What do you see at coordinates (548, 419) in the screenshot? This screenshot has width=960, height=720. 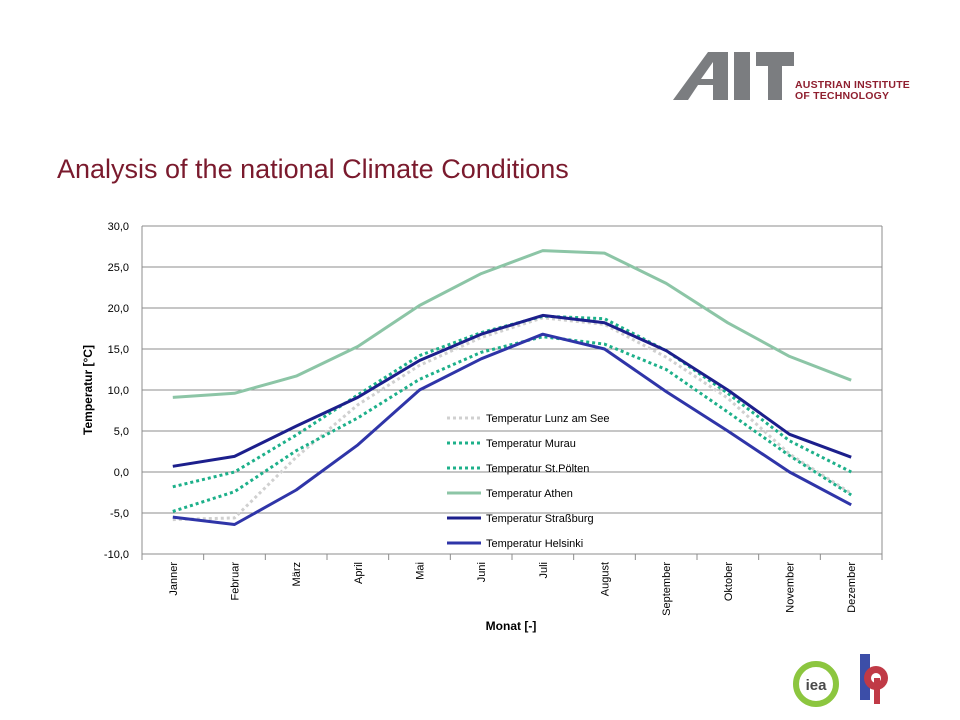 I see `legend-label: Temperatur Lunz am See` at bounding box center [548, 419].